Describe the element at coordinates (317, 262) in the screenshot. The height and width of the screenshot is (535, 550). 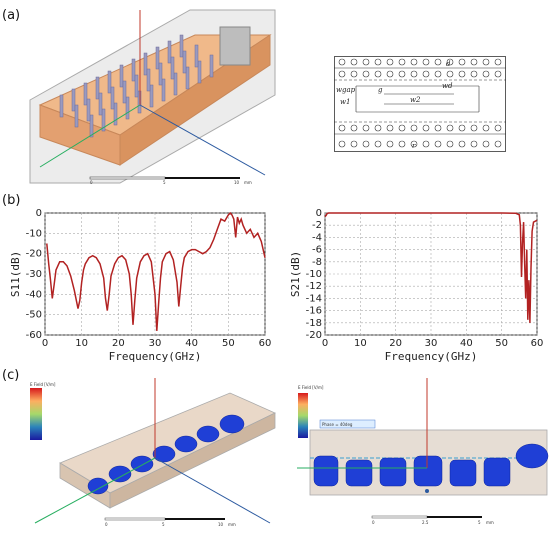
I see `y-tick-label: -8` at that location.